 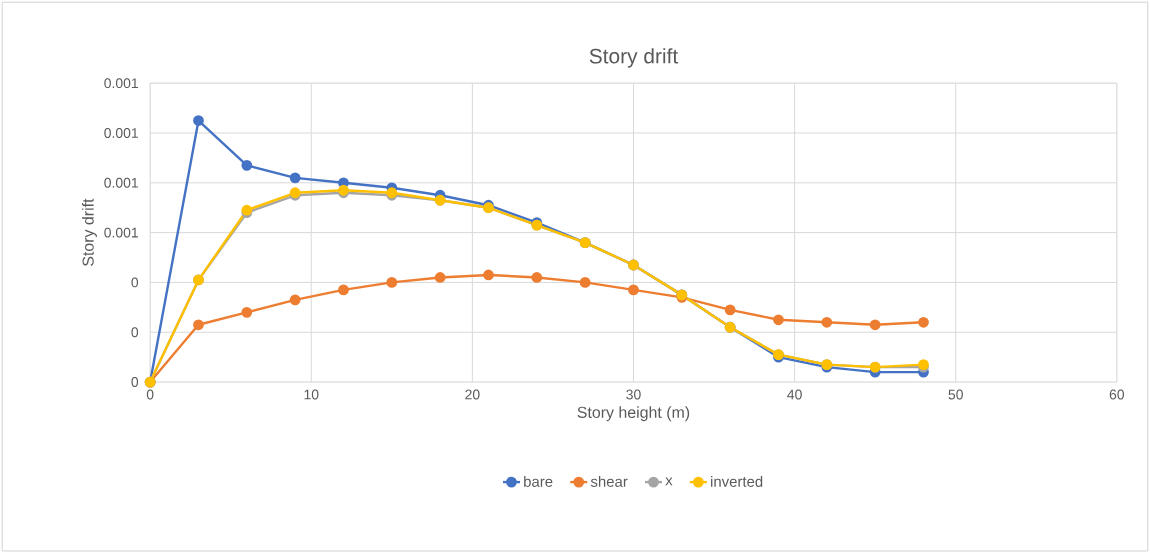 What do you see at coordinates (634, 58) in the screenshot?
I see `chart-title: Story drift` at bounding box center [634, 58].